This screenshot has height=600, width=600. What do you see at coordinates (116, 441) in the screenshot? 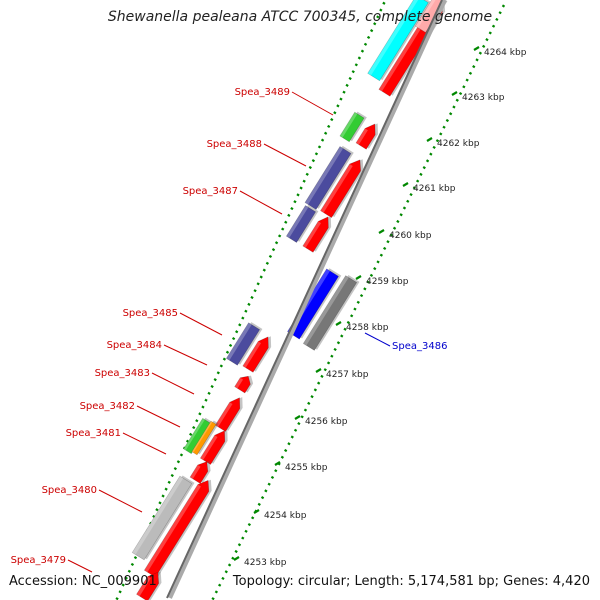
I see `gene-label-spea-3481: Spea_3481` at bounding box center [116, 441].